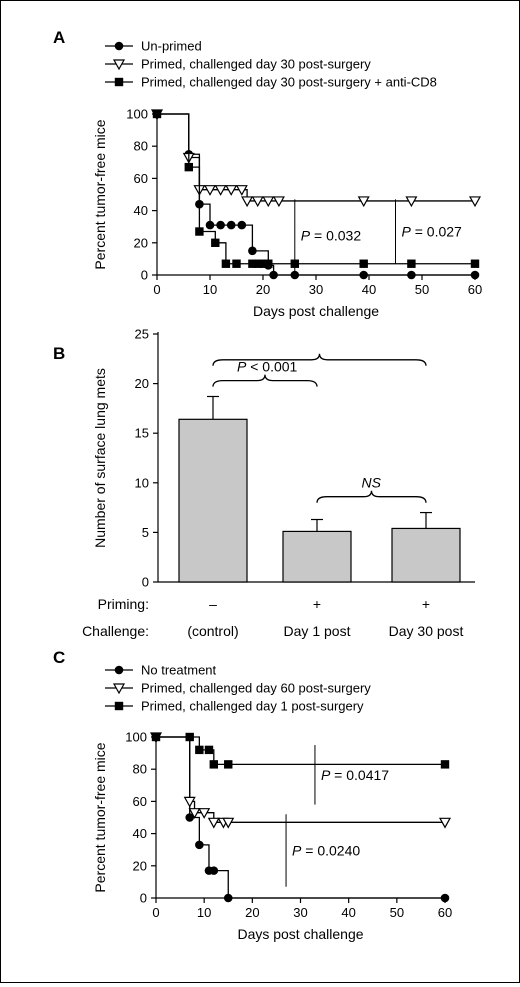  I want to click on p-value-label: P = 0.032, so click(331, 236).